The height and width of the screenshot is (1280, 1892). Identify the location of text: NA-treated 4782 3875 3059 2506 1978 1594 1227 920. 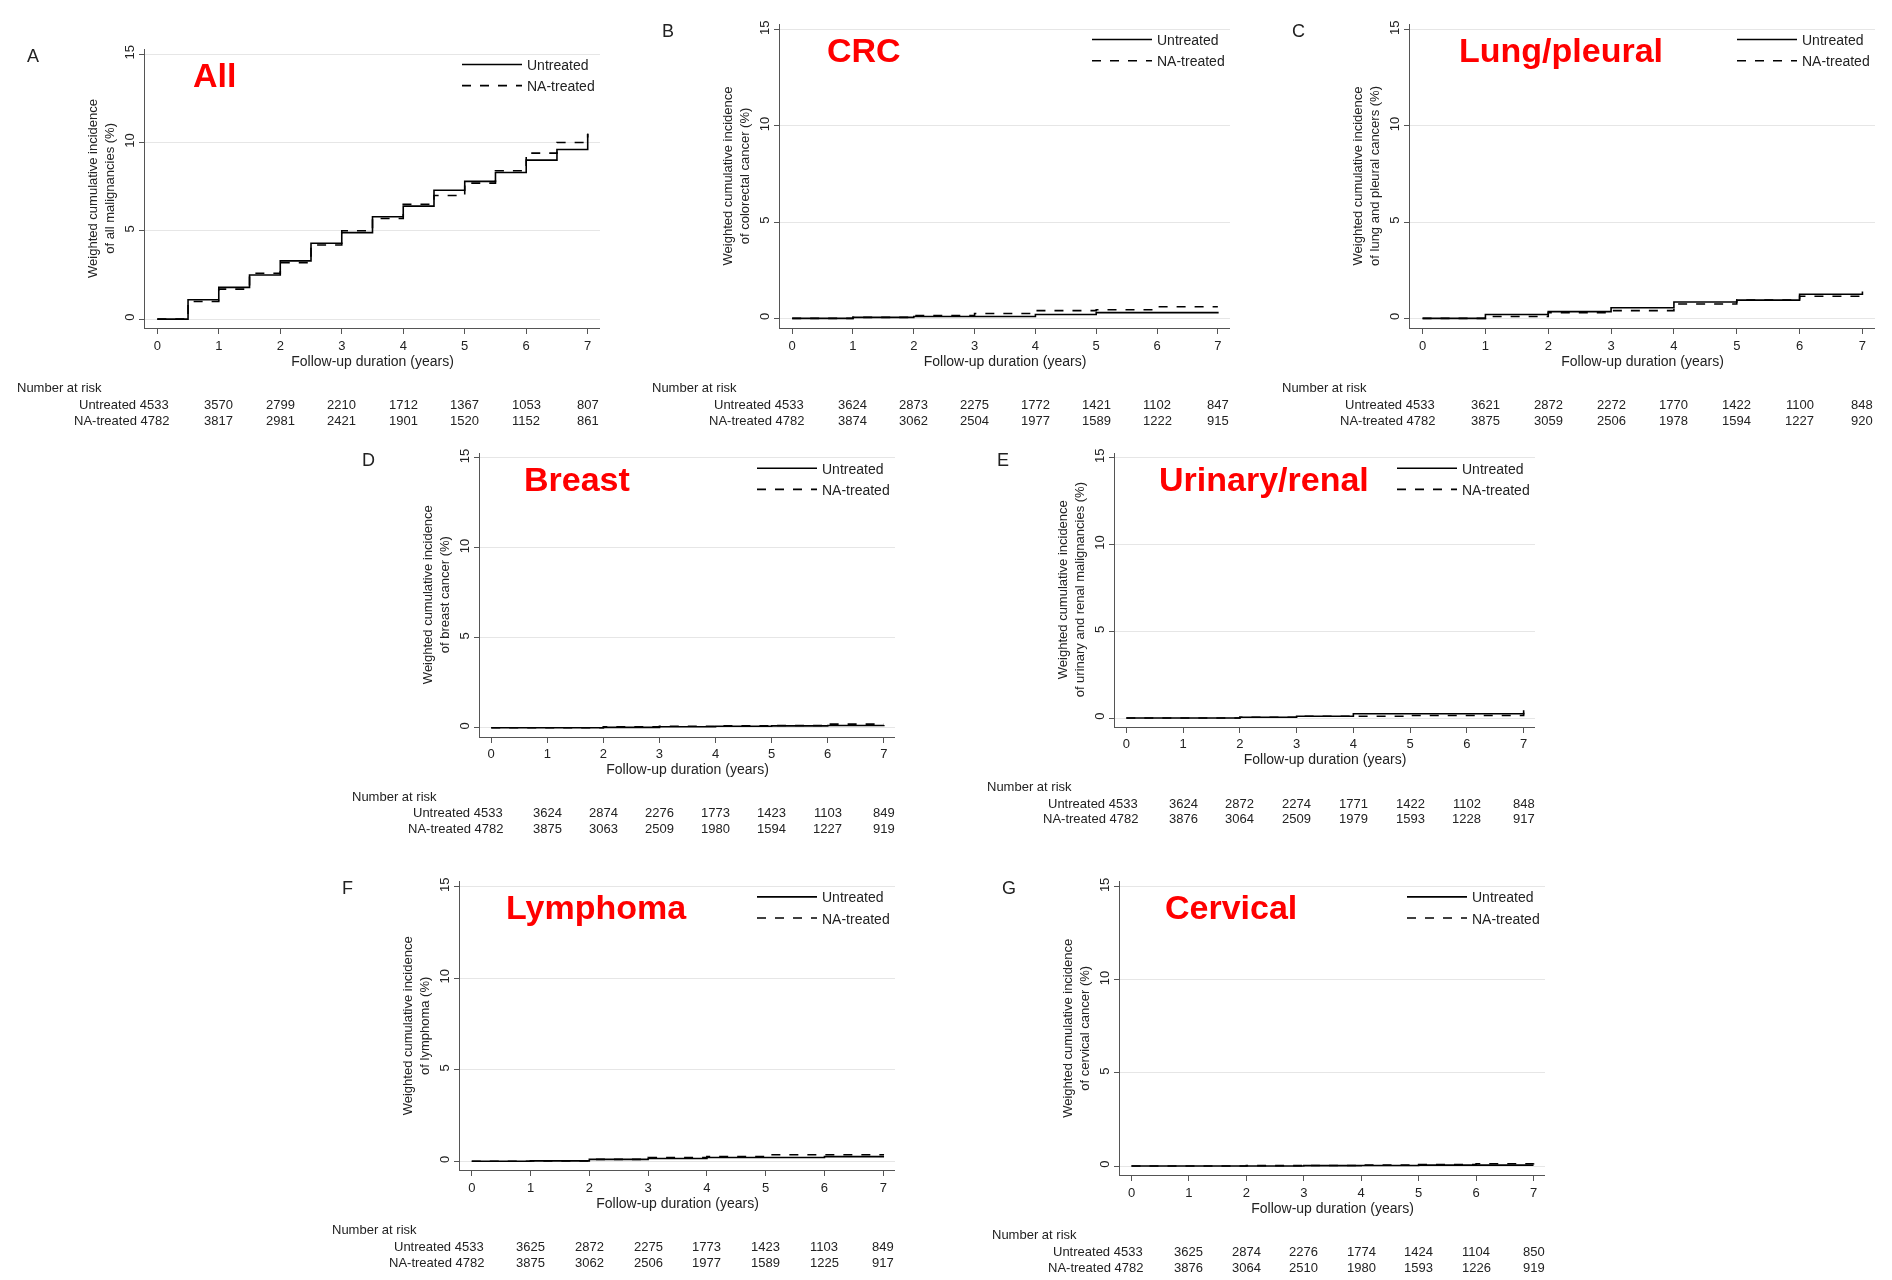
(1606, 420).